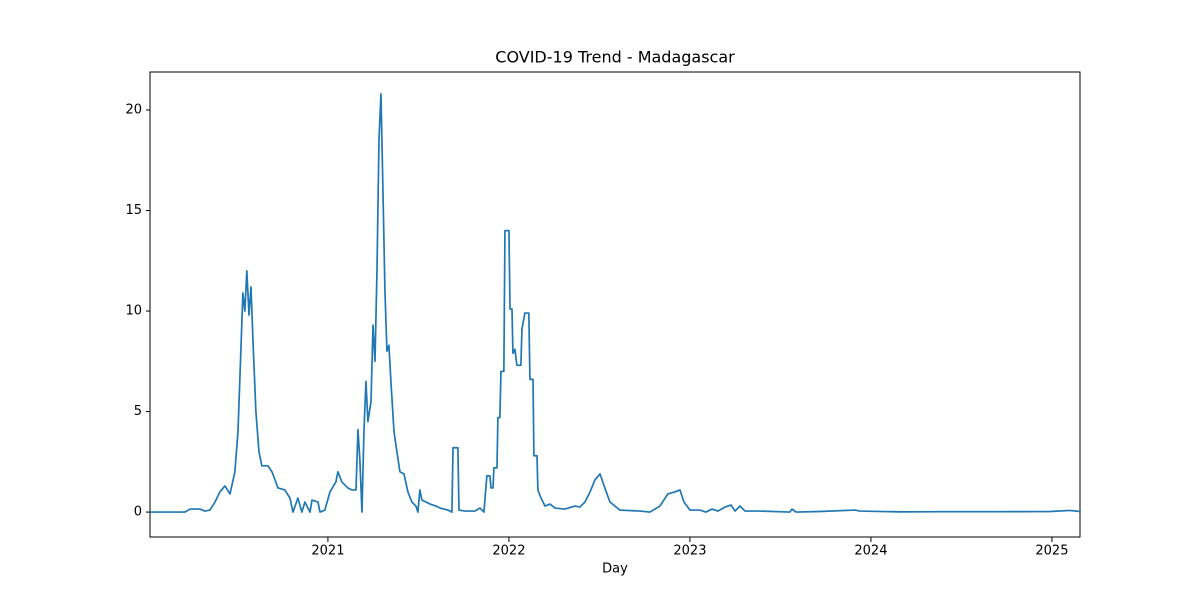 This screenshot has width=1200, height=604. What do you see at coordinates (870, 551) in the screenshot?
I see `x-tick-label: 2024` at bounding box center [870, 551].